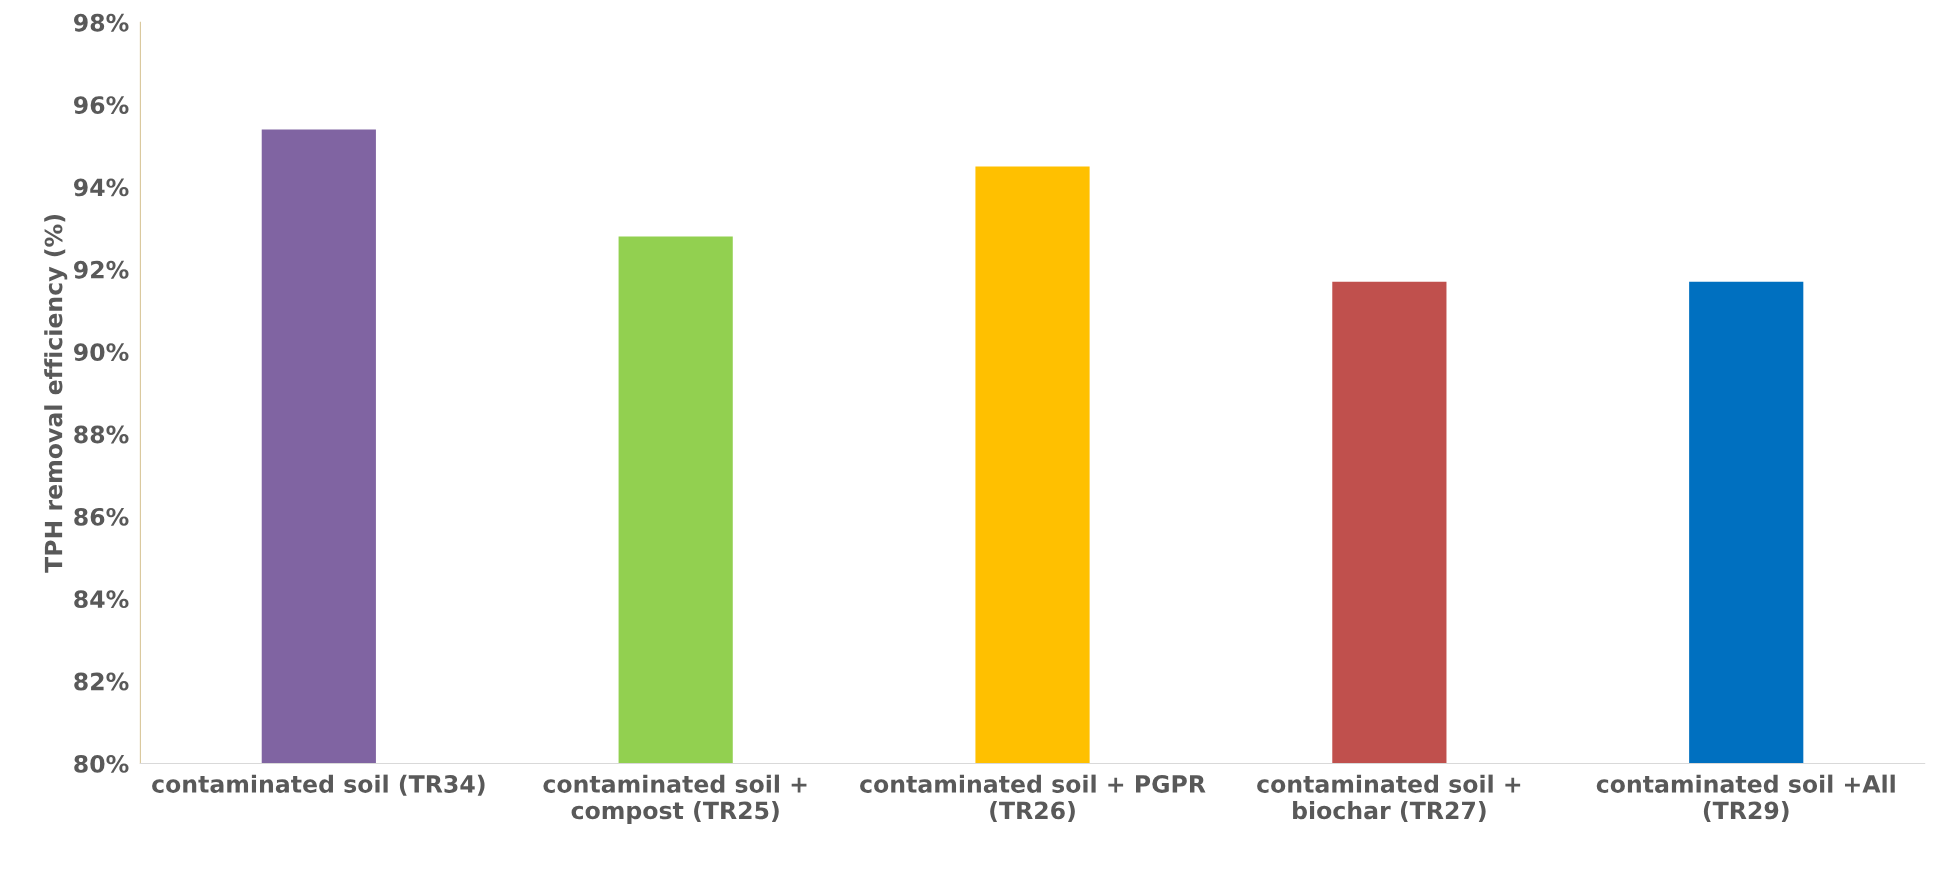 The image size is (1950, 893). Describe the element at coordinates (56, 393) in the screenshot. I see `y-axis-title: TPH removal efficiency (%)` at that location.